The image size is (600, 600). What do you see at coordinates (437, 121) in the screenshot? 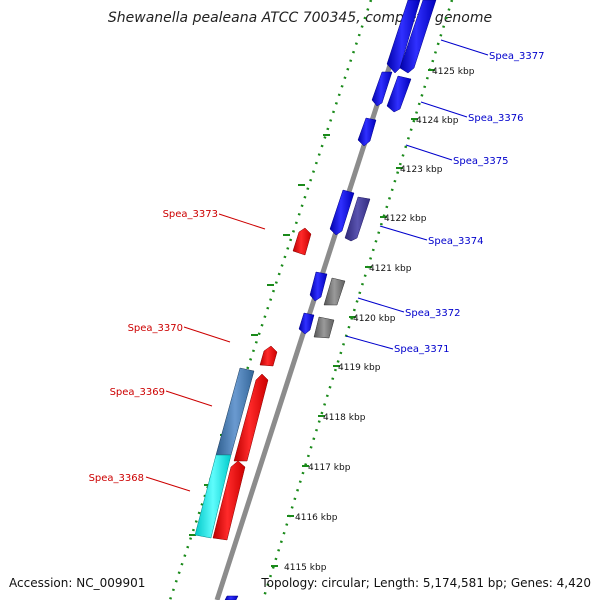
I see `kbp-label-4124: 4124 kbp` at bounding box center [437, 121].